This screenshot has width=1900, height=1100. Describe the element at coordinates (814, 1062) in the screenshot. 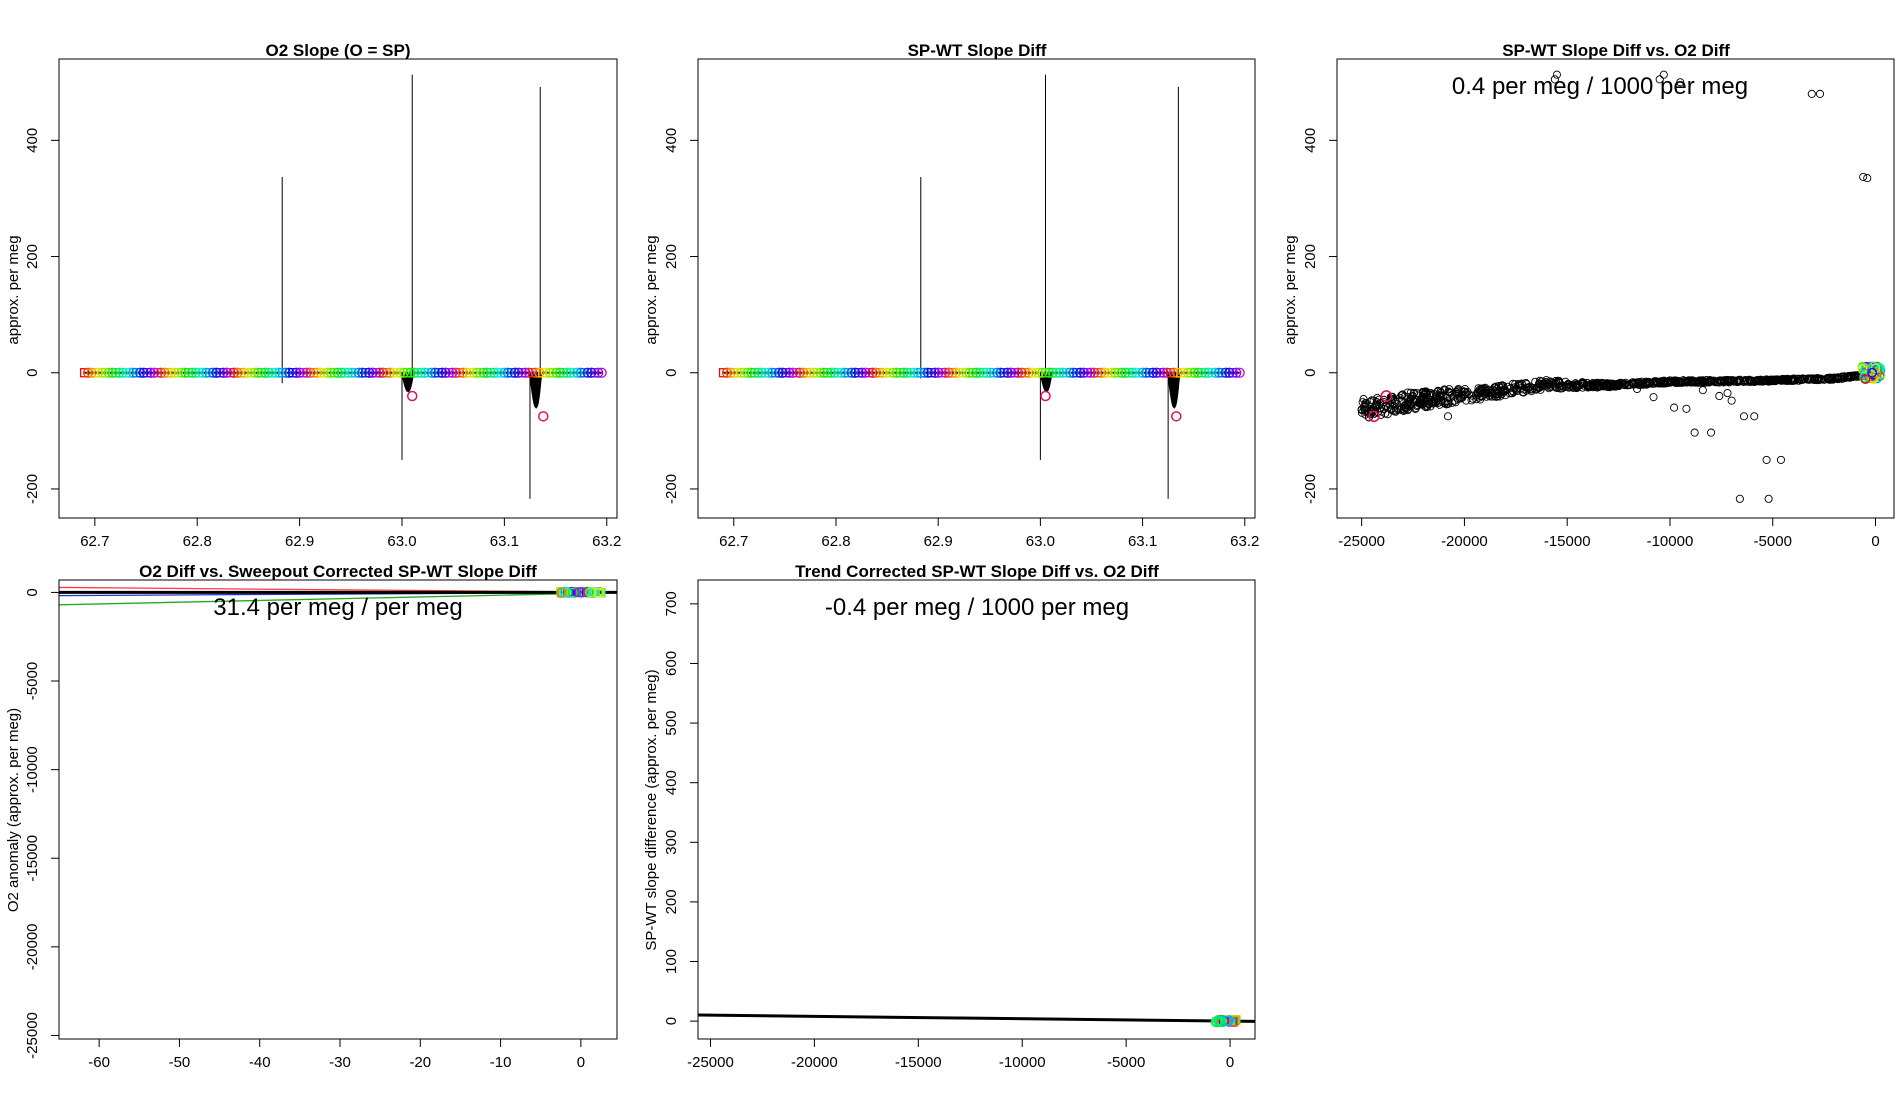

I see `x-tick-label: -20000` at that location.